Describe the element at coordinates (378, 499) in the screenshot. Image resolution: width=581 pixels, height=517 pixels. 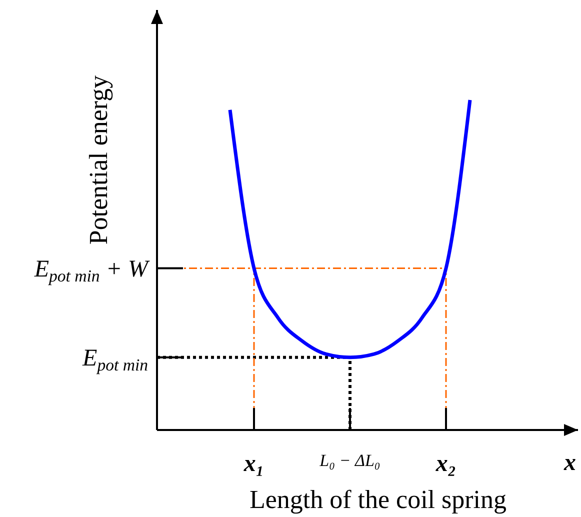
I see `x-axis-title: Length of the coil spring` at that location.